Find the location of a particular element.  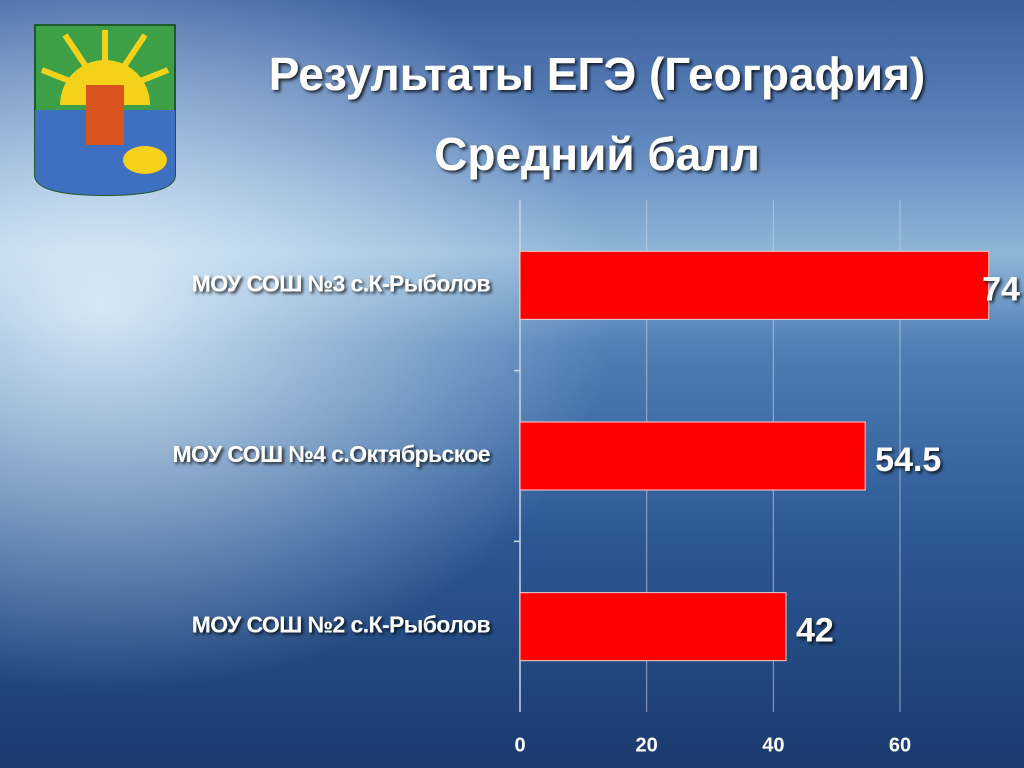

x-tick-label: 40 is located at coordinates (773, 745).